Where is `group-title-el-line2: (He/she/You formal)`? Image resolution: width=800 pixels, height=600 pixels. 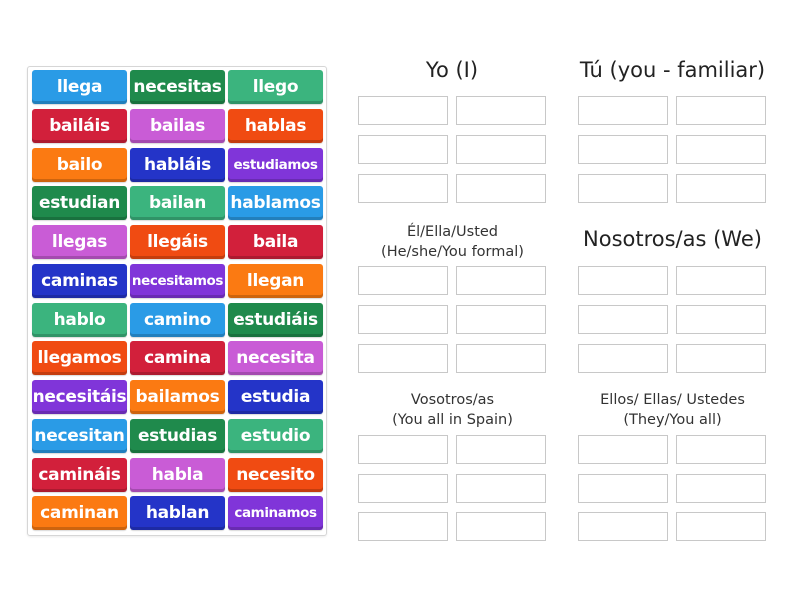 group-title-el-line2: (He/she/You formal) is located at coordinates (452, 252).